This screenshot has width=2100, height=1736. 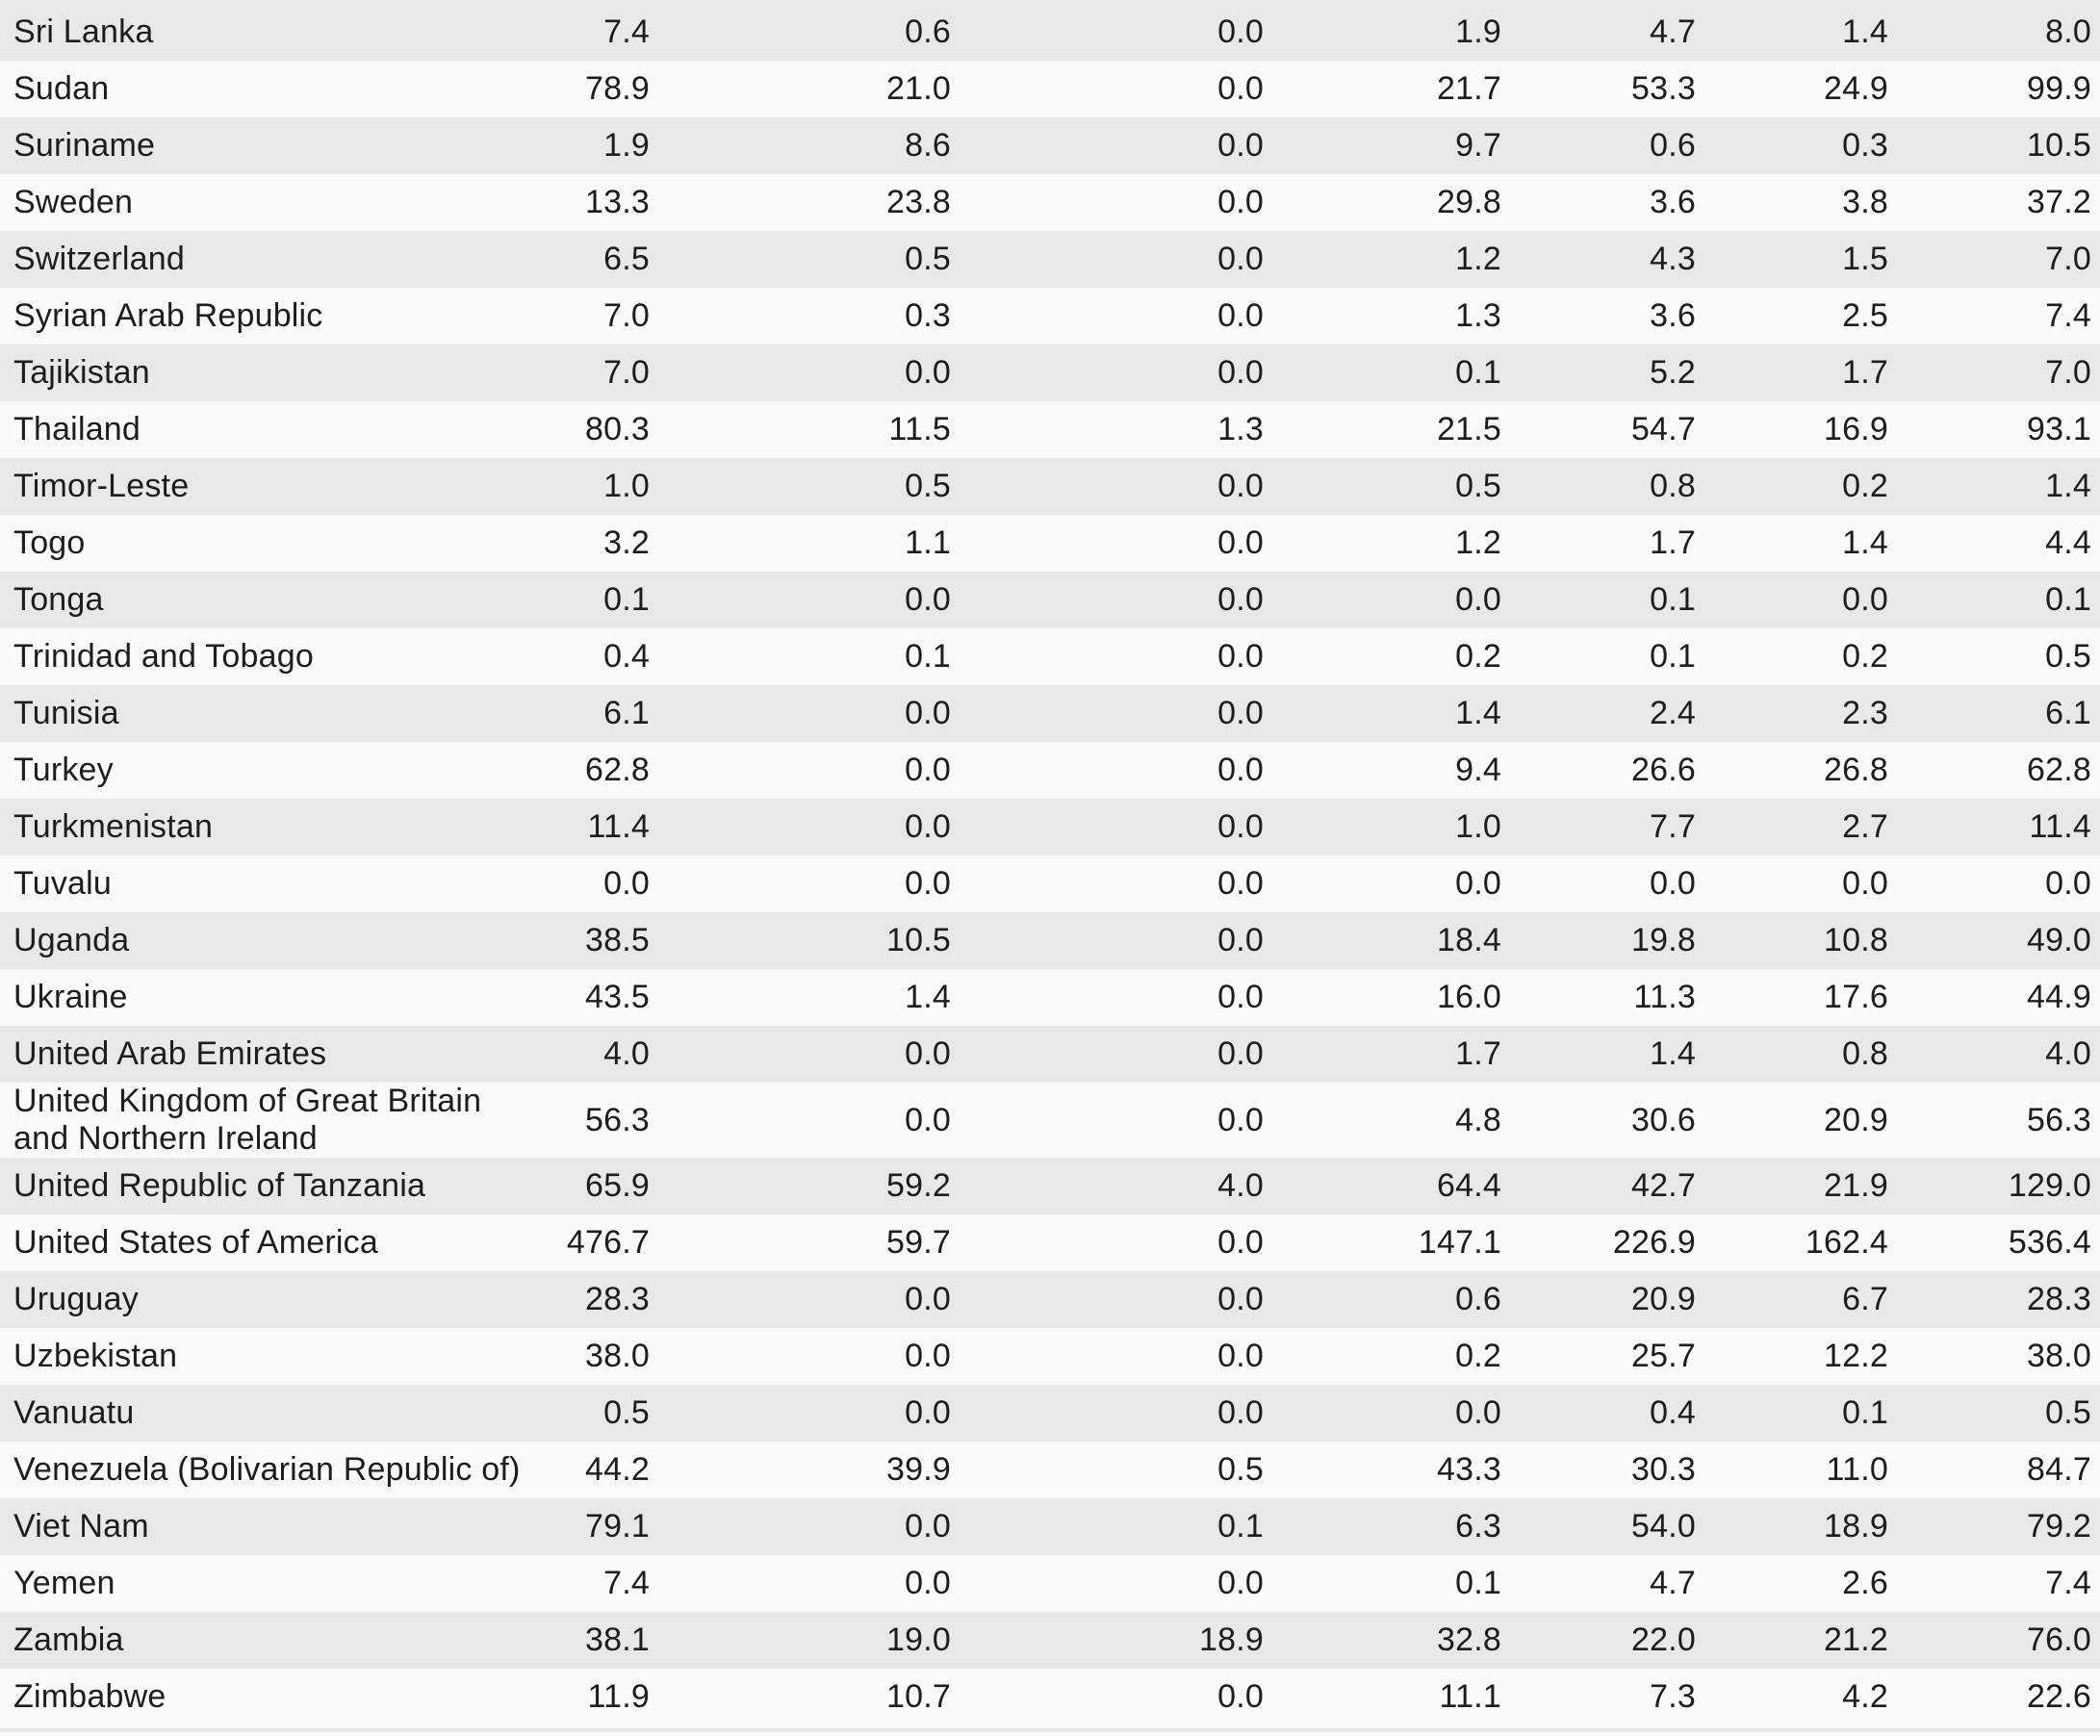 What do you see at coordinates (618, 1697) in the screenshot?
I see `value-cell-1: 11.9` at bounding box center [618, 1697].